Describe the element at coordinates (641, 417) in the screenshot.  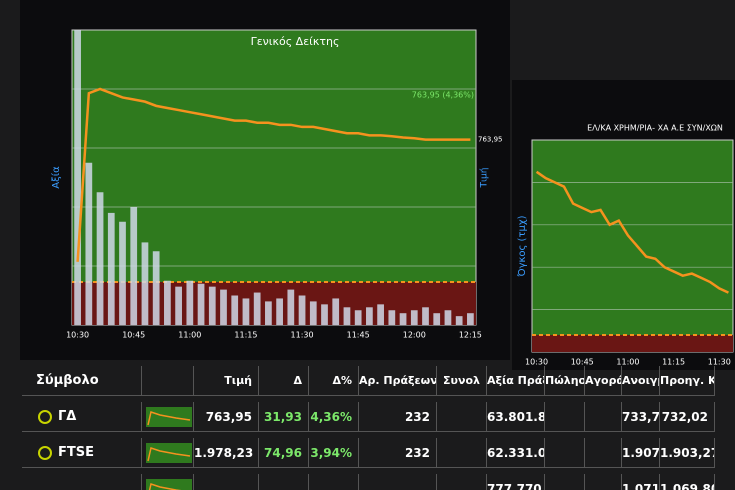
I see `table-cell: 733,72` at that location.